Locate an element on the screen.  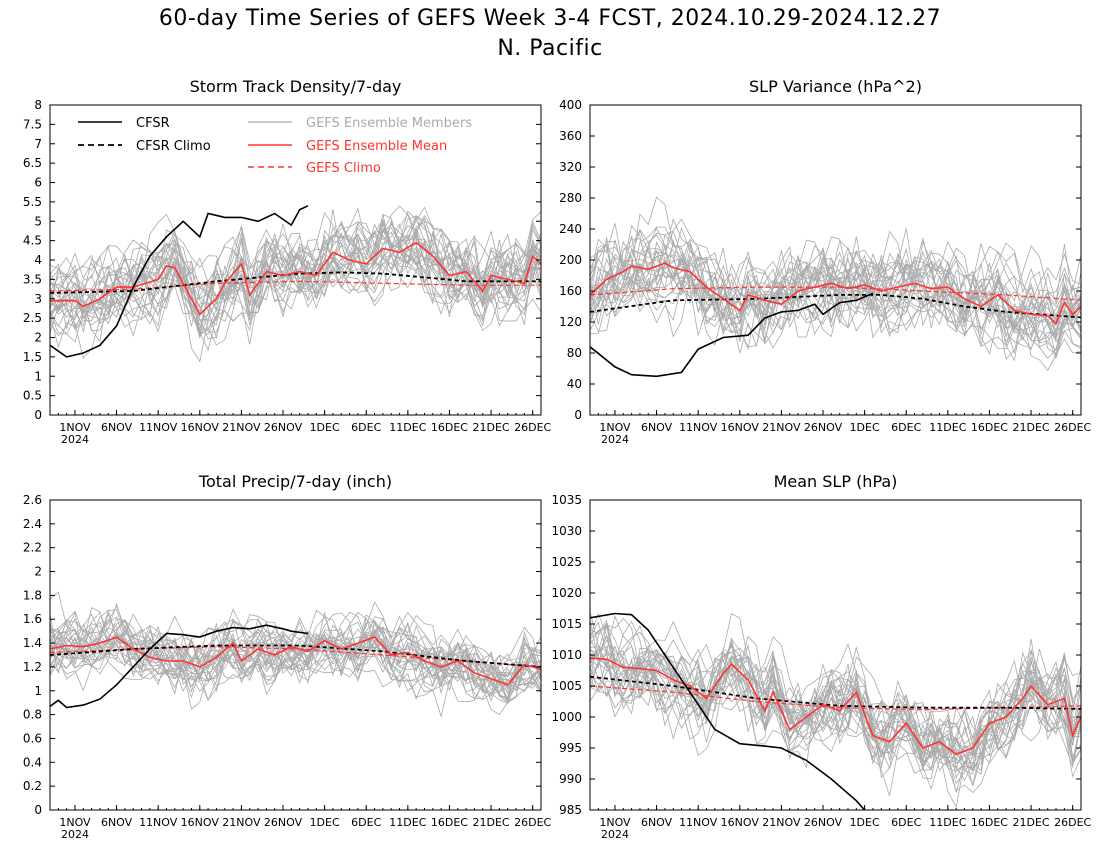
y-tick-label: 40 is located at coordinates (574, 384).